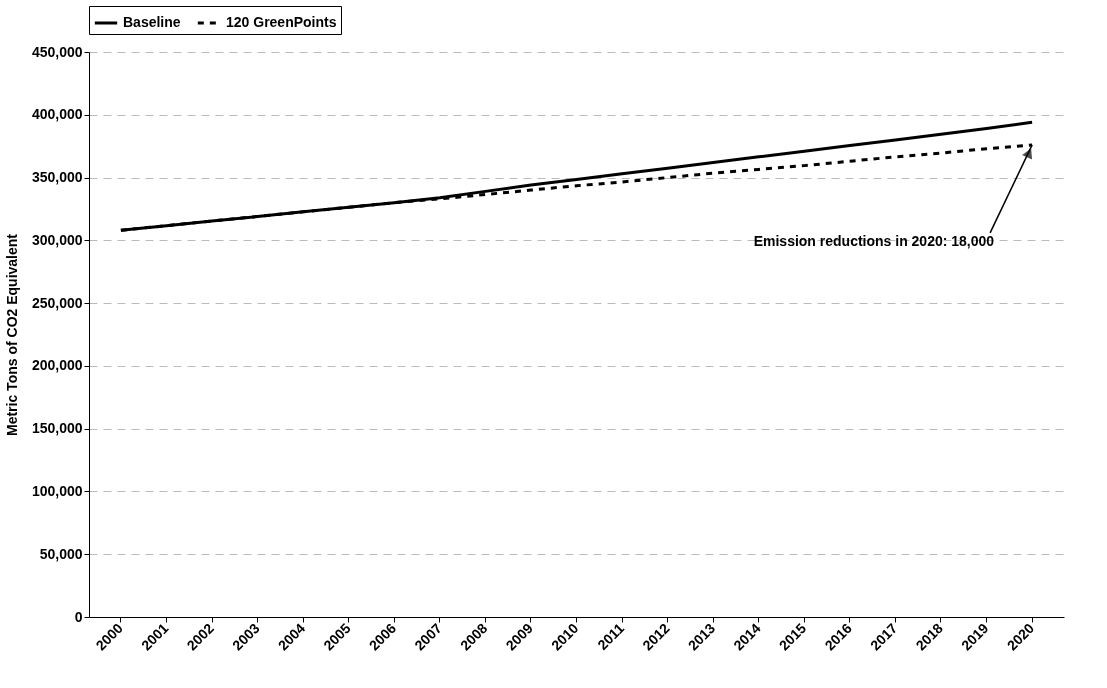 Image resolution: width=1107 pixels, height=688 pixels. Describe the element at coordinates (57, 490) in the screenshot. I see `y-tick-label: 100,000` at that location.